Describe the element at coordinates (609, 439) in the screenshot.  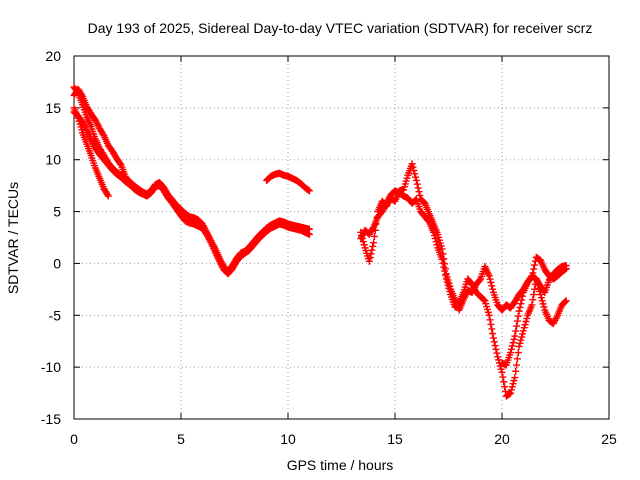
I see `x-tick-label: 25` at that location.